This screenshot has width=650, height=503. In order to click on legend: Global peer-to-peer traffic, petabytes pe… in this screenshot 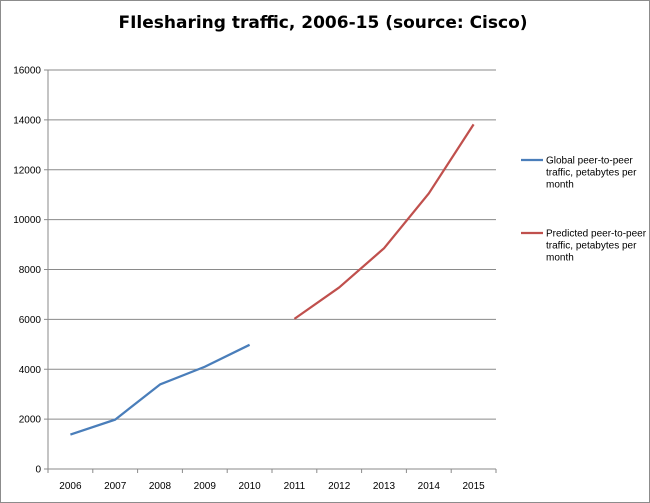, I will do `click(584, 210)`.